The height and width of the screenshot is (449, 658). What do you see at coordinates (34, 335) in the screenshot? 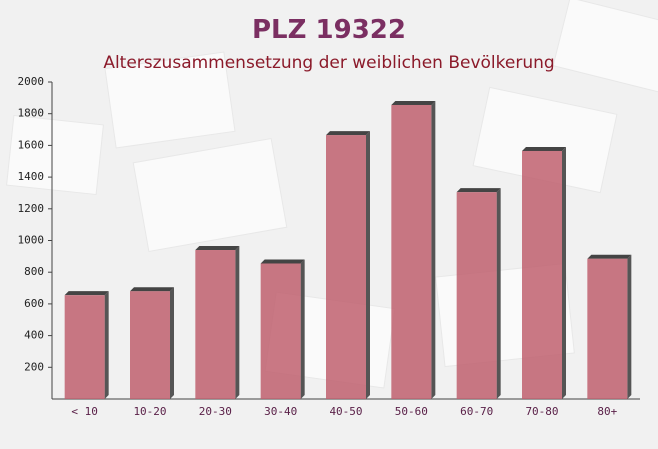
I see `y-tick-label: 400` at bounding box center [34, 335].